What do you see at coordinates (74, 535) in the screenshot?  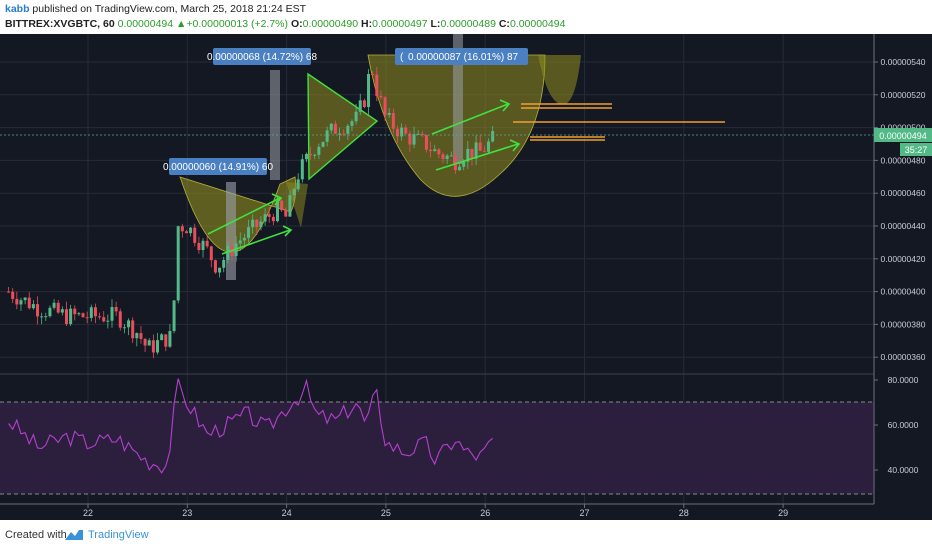 I see `tradingview-logo-icon` at bounding box center [74, 535].